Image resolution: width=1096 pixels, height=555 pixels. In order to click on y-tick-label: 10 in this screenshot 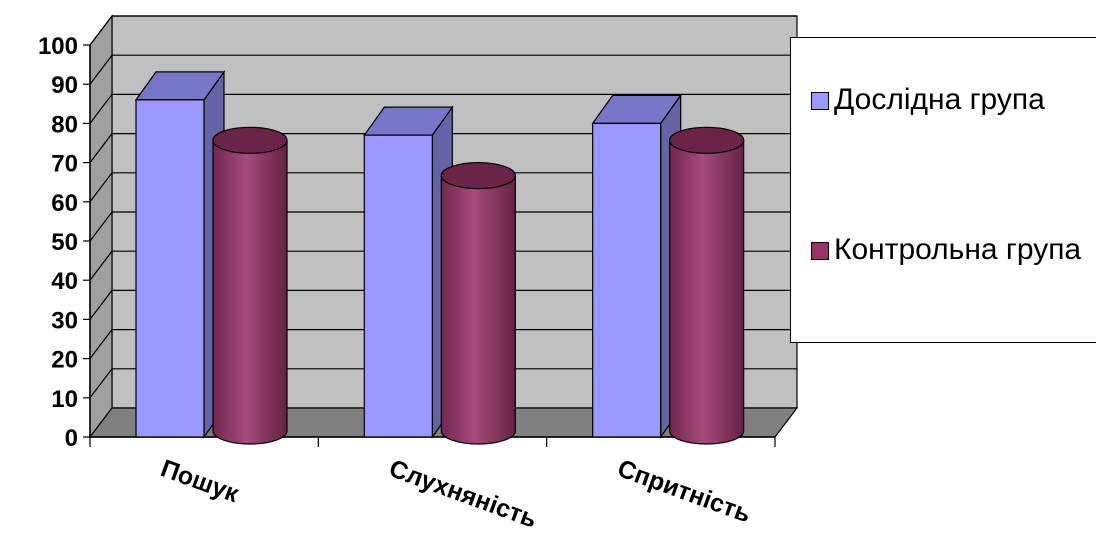, I will do `click(64, 399)`.